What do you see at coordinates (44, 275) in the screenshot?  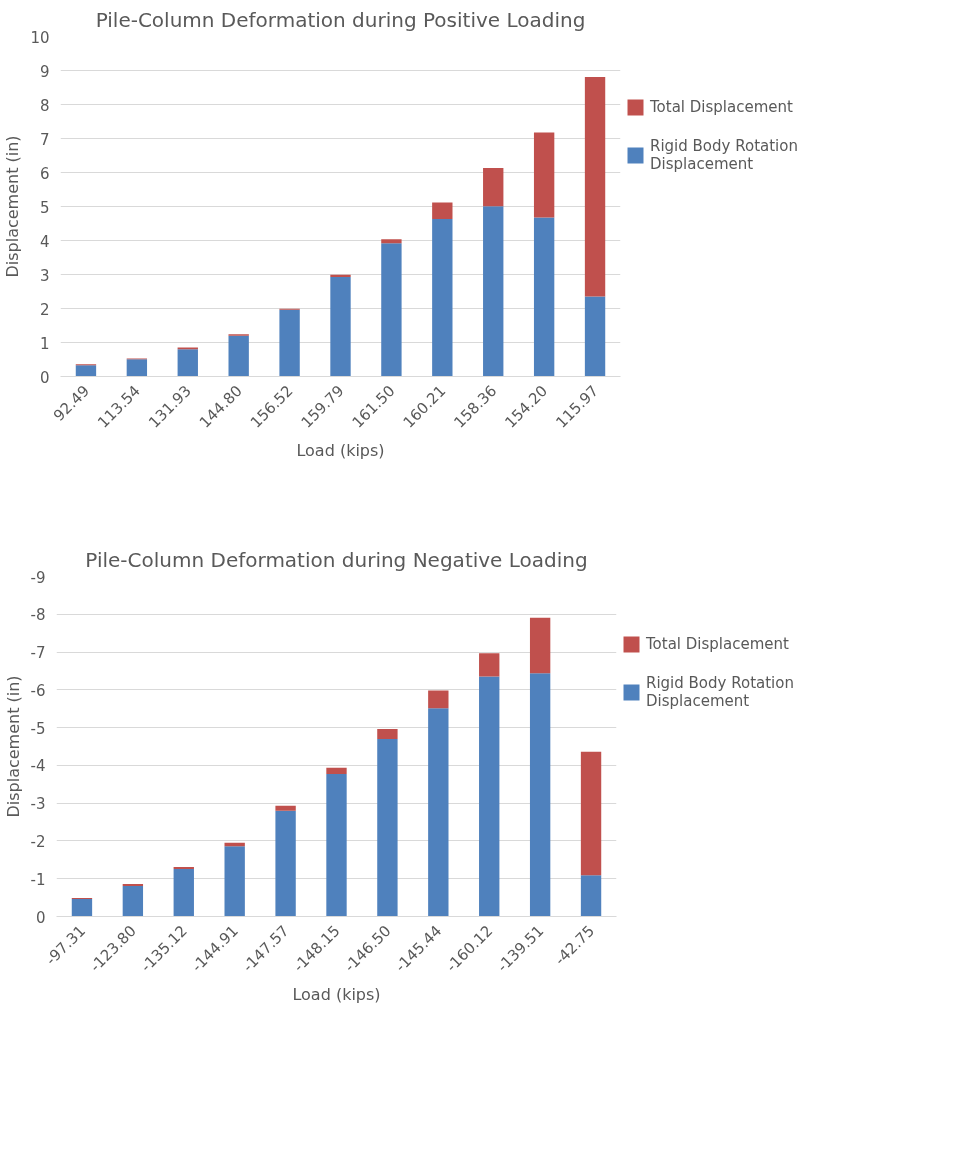 I see `y-tick-label: 3` at bounding box center [44, 275].